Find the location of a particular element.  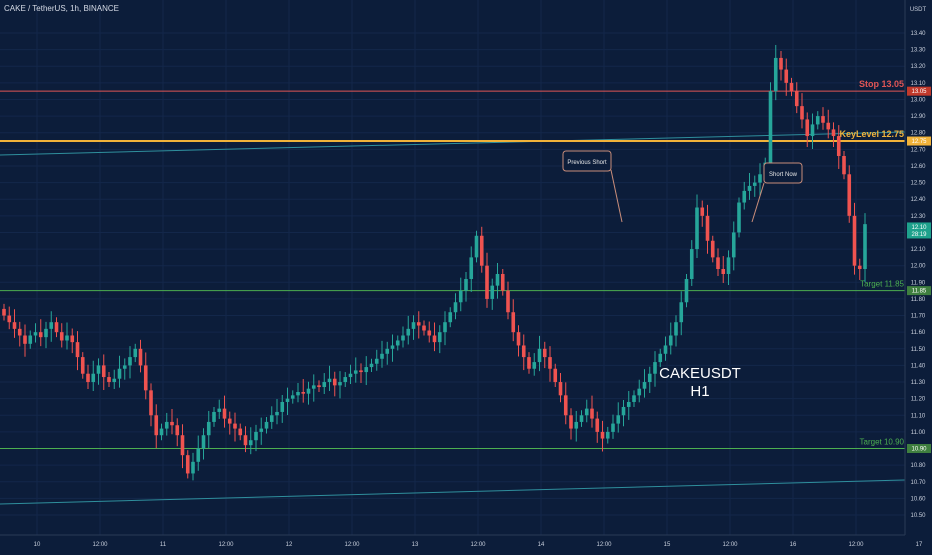

callout-short-now is located at coordinates (783, 173).